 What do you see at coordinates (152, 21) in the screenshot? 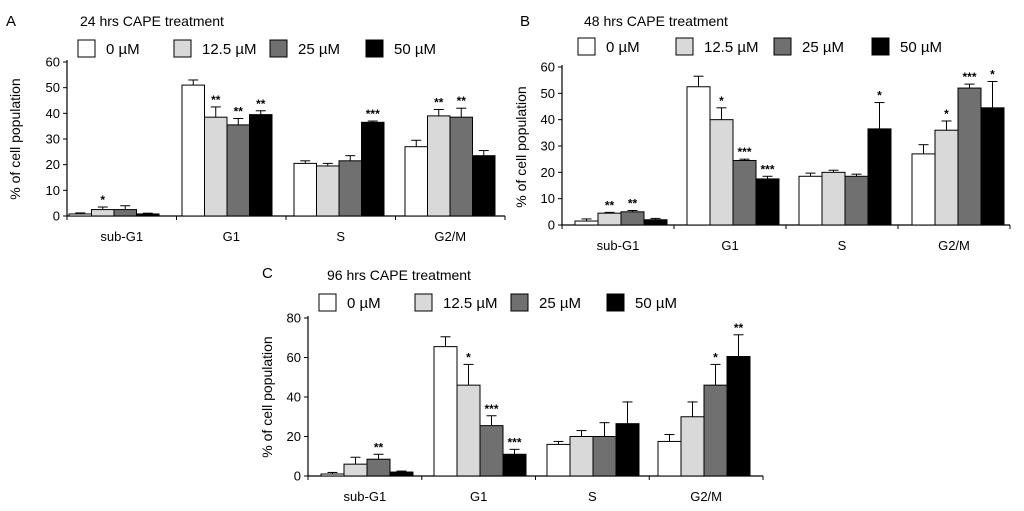
I see `chart-title: 24 hrs CAPE treatment` at bounding box center [152, 21].